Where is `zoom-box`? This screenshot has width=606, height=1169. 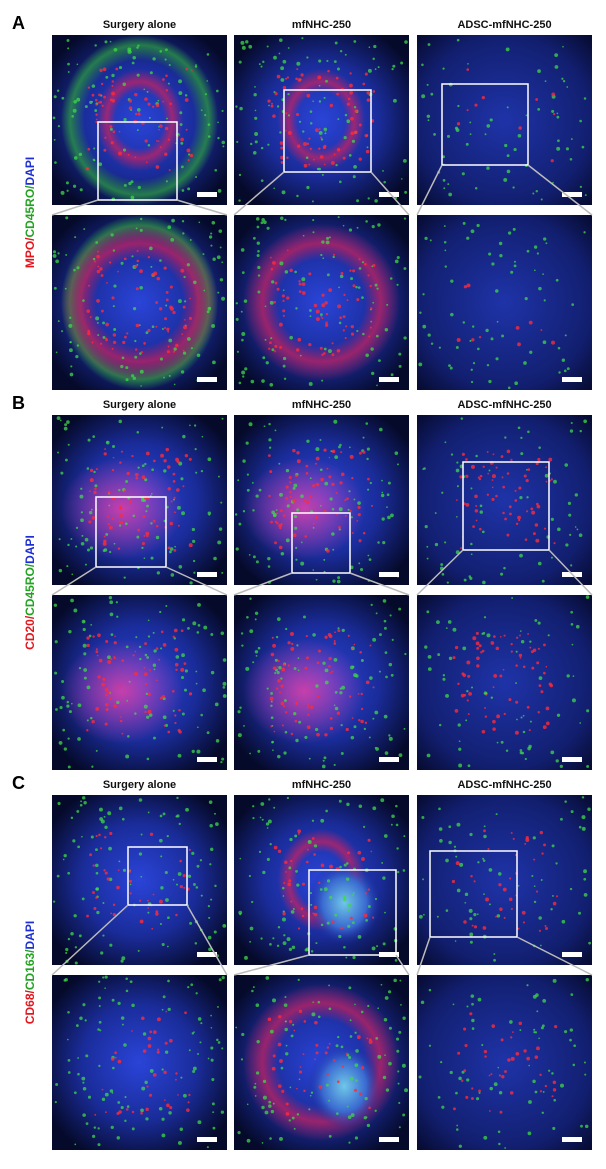 zoom-box is located at coordinates (473, 894).